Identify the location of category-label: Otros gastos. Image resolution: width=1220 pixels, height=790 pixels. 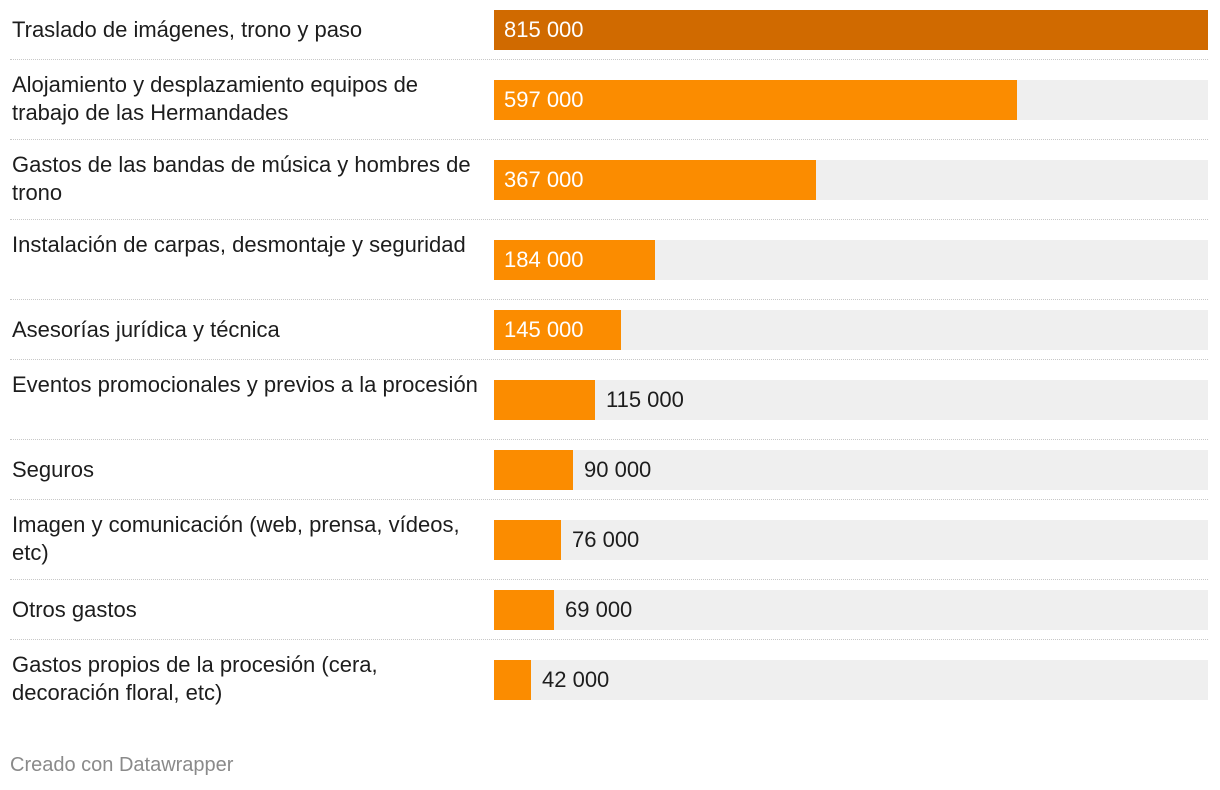
(74, 609).